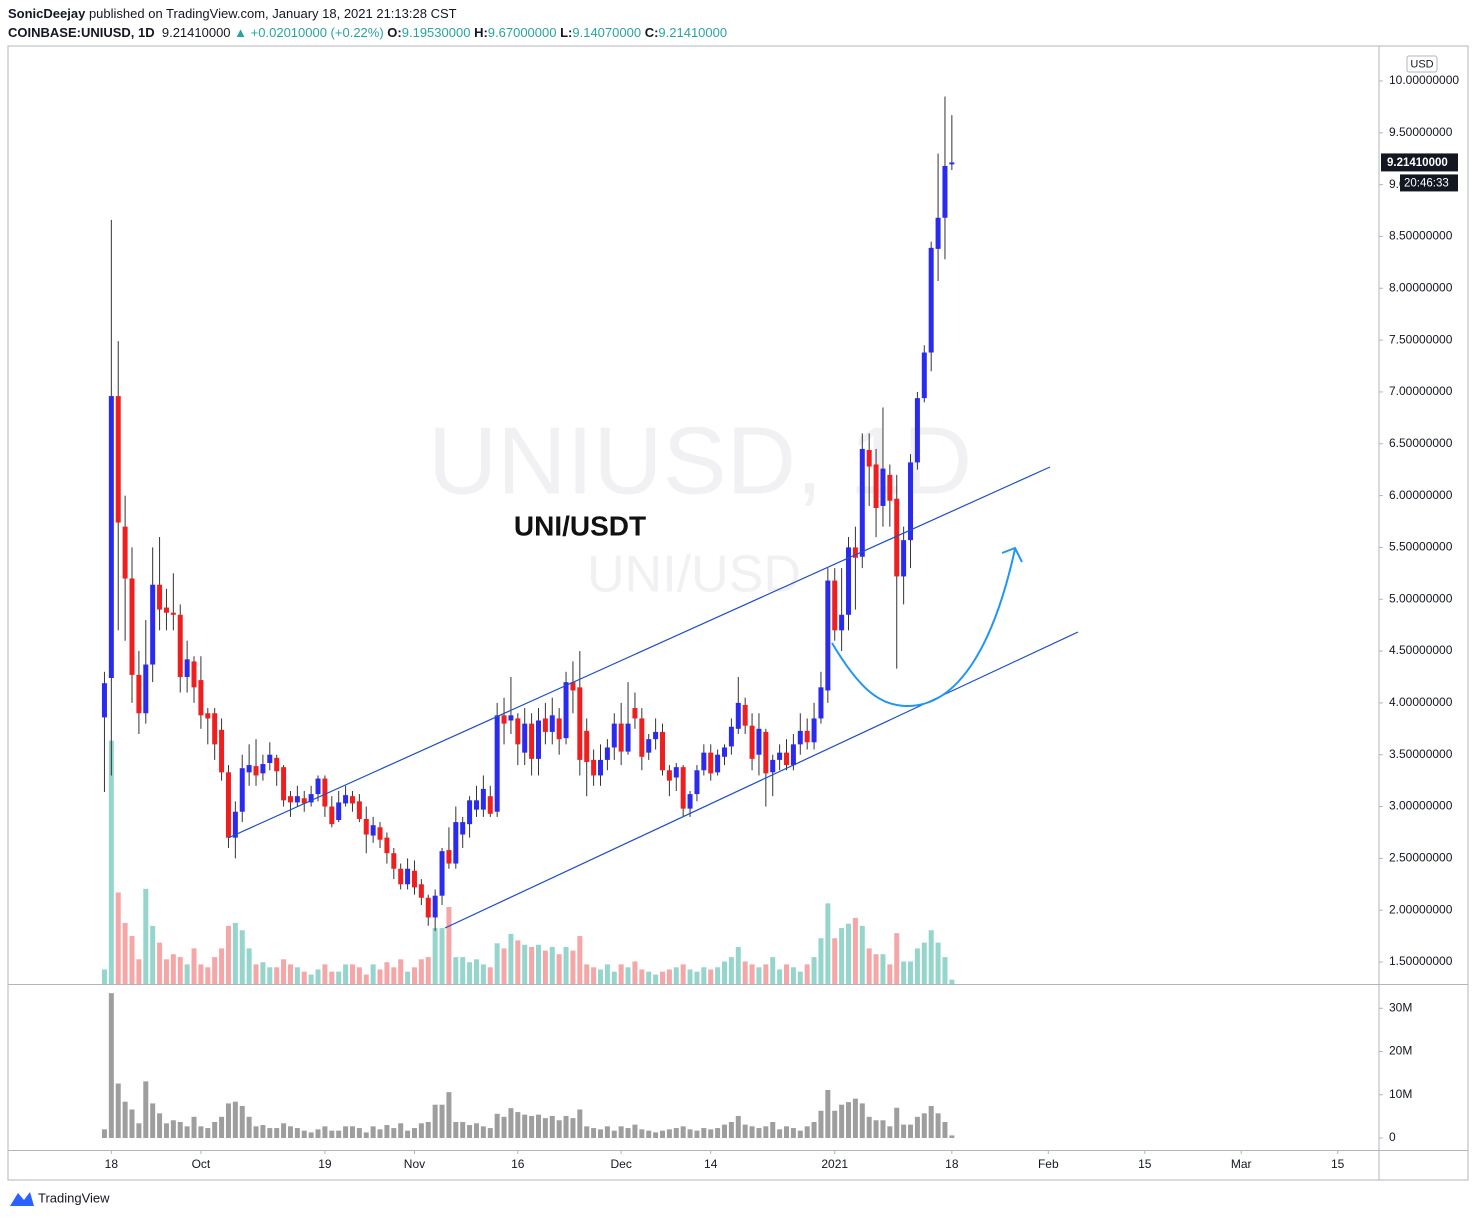 The height and width of the screenshot is (1219, 1476). I want to click on field-label: H:, so click(481, 32).